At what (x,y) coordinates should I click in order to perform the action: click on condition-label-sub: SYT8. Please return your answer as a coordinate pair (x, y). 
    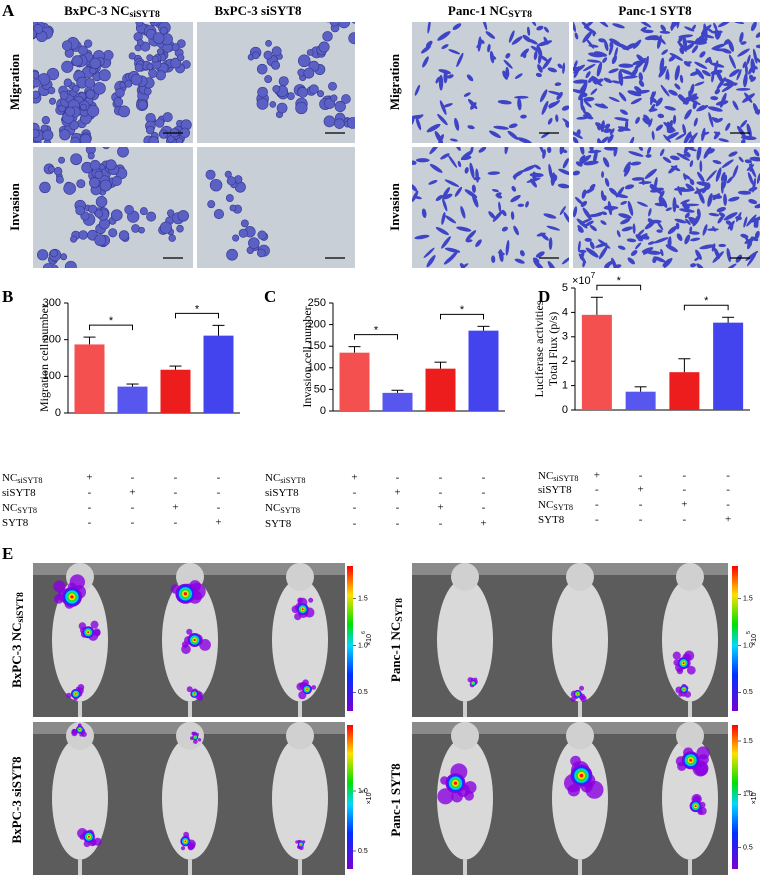
    Looking at the image, I should click on (27, 510).